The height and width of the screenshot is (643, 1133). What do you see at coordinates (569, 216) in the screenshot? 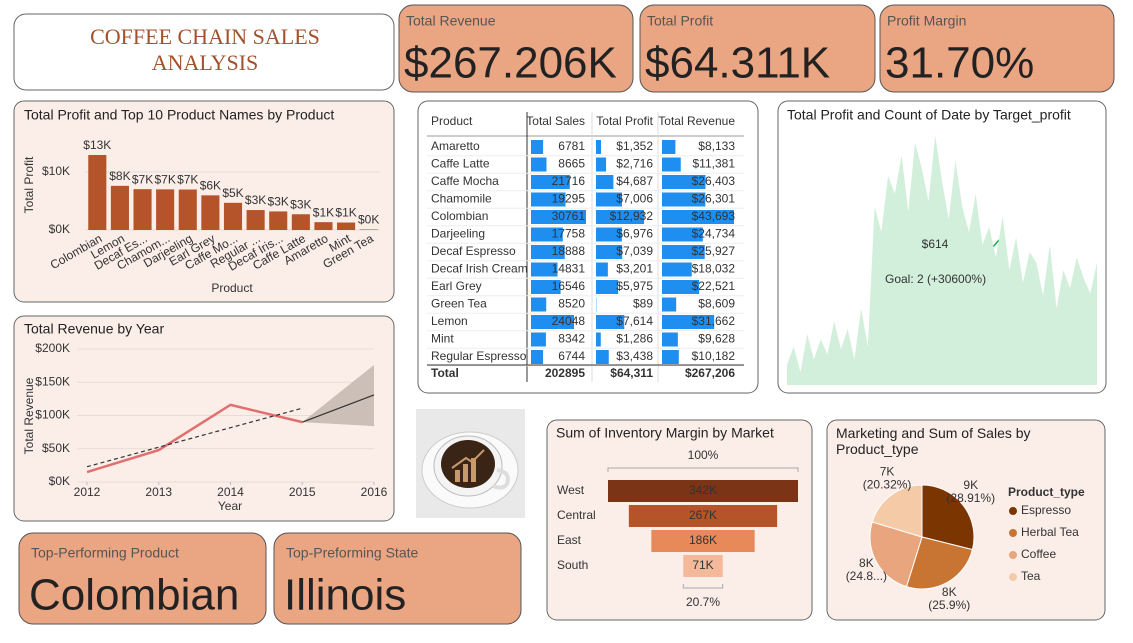
I see `cell: 30761` at bounding box center [569, 216].